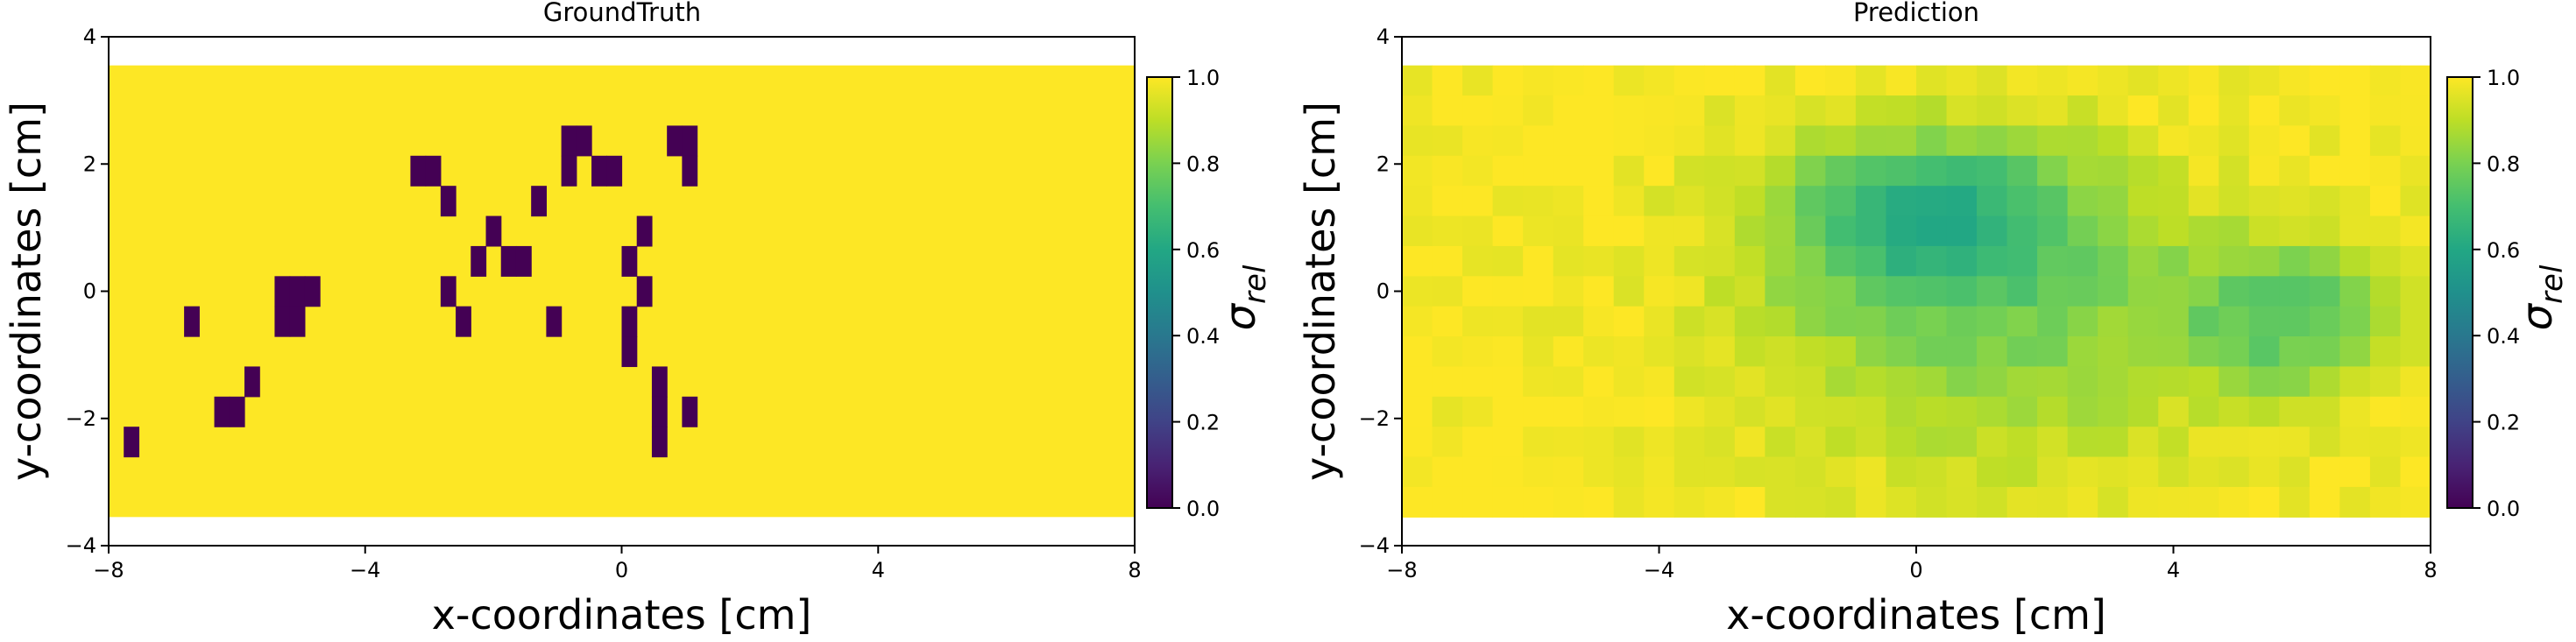 Image resolution: width=2576 pixels, height=642 pixels. I want to click on colorbar-tick-label: 0.2, so click(1203, 423).